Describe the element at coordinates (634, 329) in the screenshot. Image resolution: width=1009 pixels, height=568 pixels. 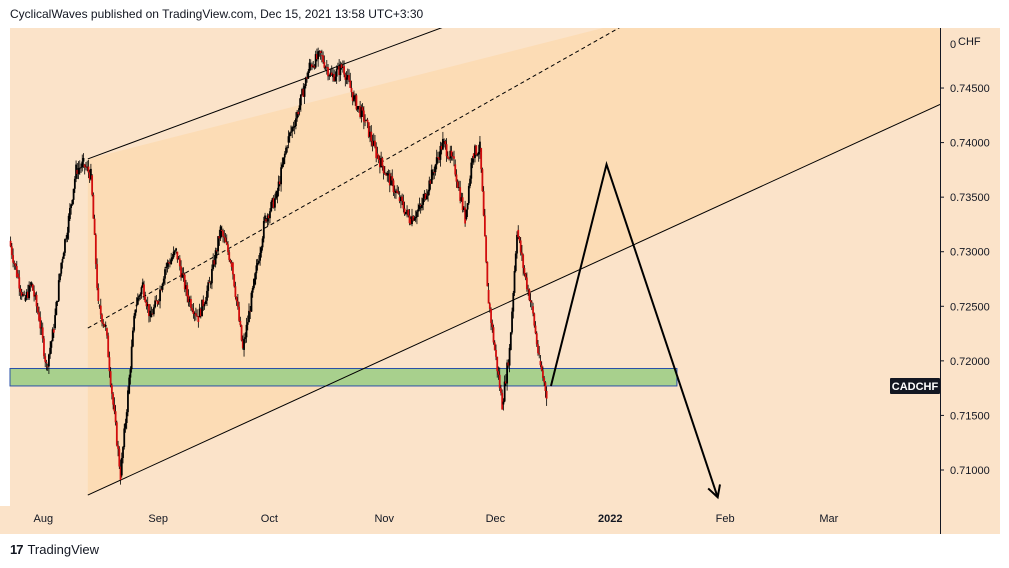
I see `projection-arrow` at that location.